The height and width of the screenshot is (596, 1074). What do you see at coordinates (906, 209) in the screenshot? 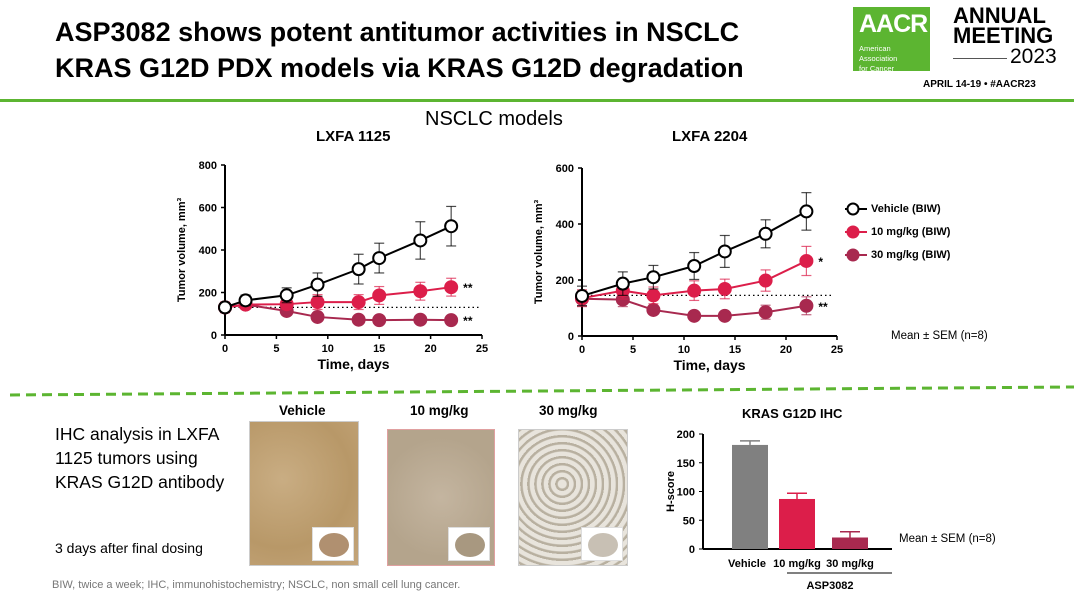
I see `legend-vehicle: Vehicle (BIW)` at bounding box center [906, 209].